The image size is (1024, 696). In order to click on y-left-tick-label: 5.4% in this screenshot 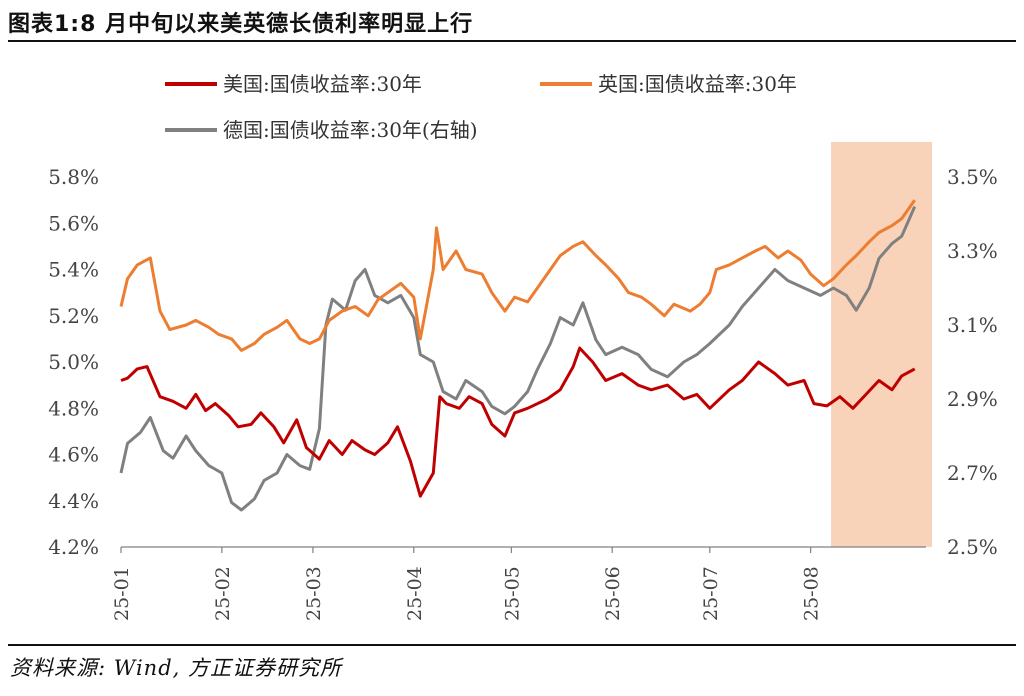, I will do `click(73, 270)`.